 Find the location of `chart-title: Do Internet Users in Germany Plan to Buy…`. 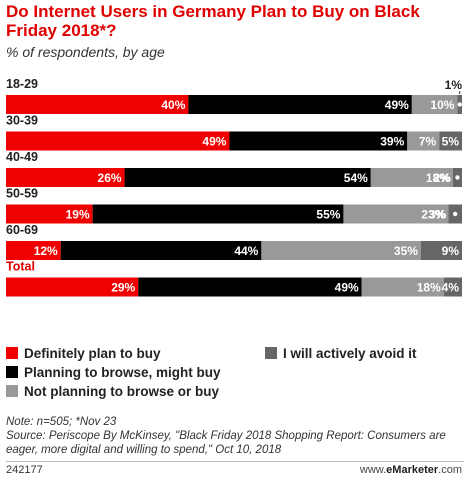

chart-title: Do Internet Users in Germany Plan to Buy… is located at coordinates (213, 21).